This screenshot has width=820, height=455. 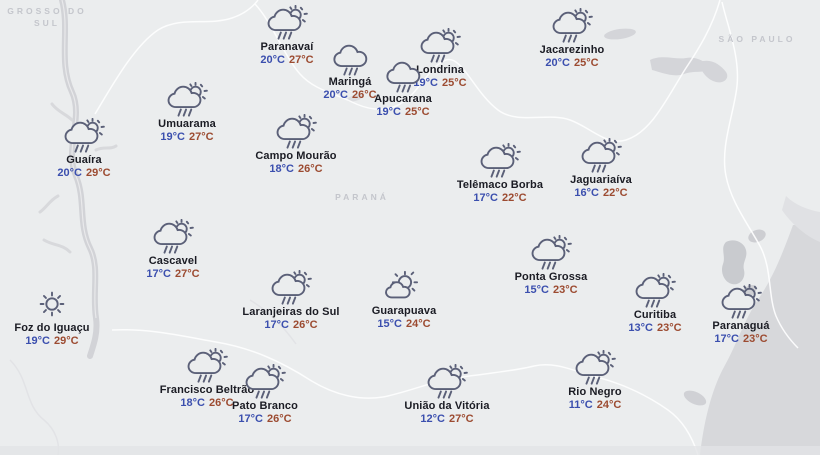 What do you see at coordinates (296, 156) in the screenshot?
I see `city-name: Campo Mourão` at bounding box center [296, 156].